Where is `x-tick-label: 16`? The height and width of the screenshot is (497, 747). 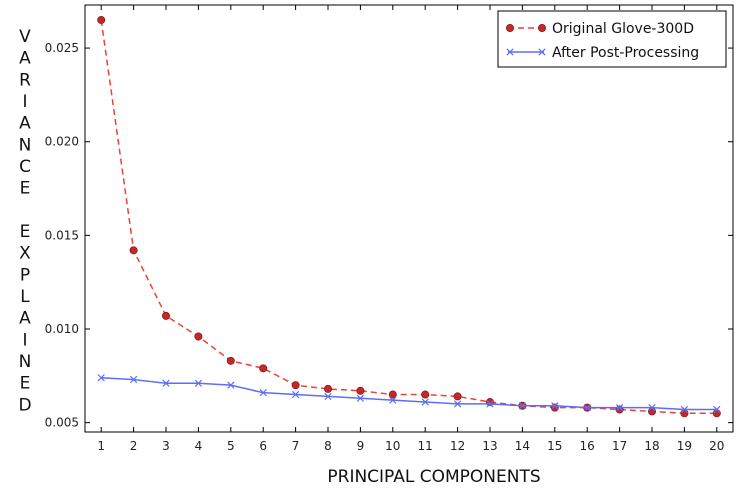 x-tick-label: 16 is located at coordinates (587, 446).